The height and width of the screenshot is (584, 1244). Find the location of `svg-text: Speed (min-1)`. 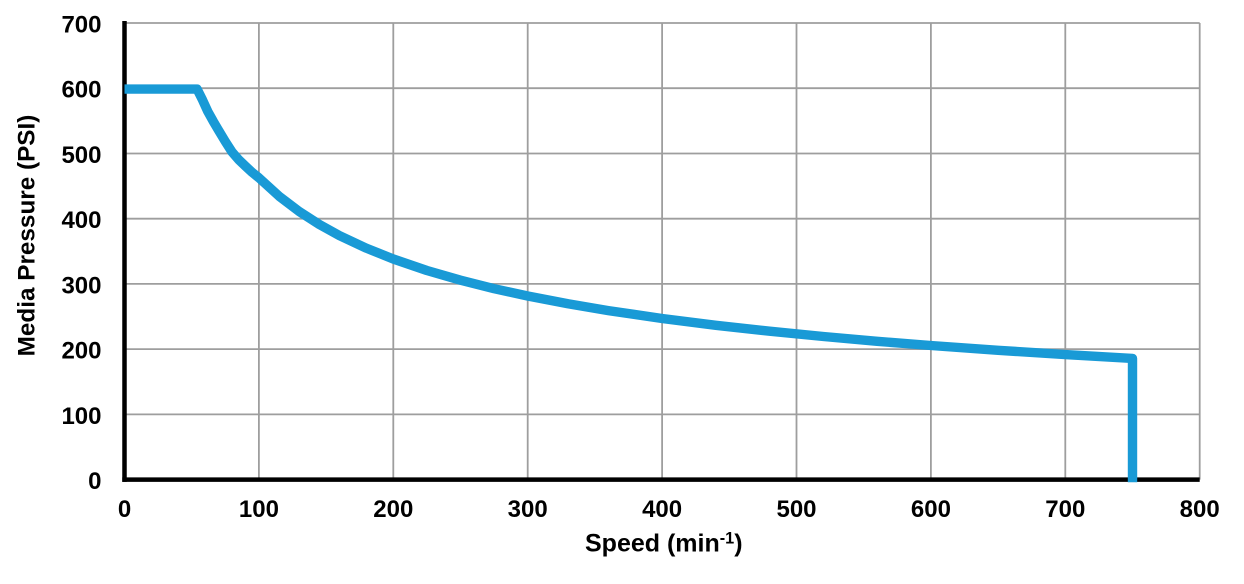

svg-text: Speed (min-1) is located at coordinates (664, 544).